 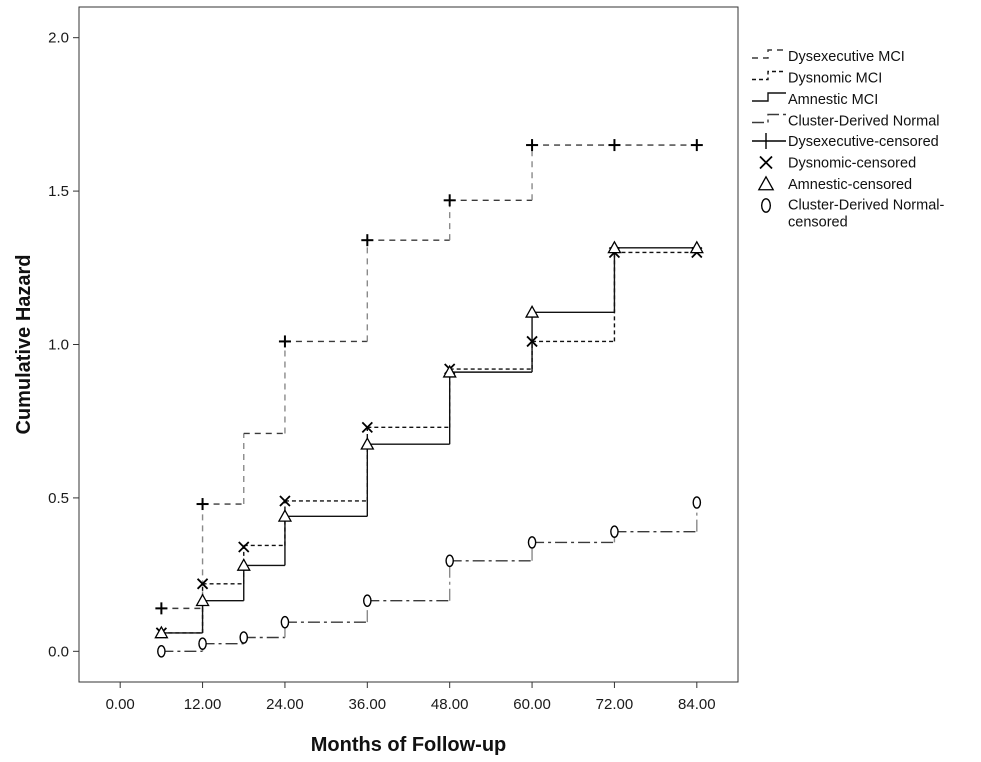 I want to click on legend-label: Cluster-Derived Normal-, so click(x=866, y=206).